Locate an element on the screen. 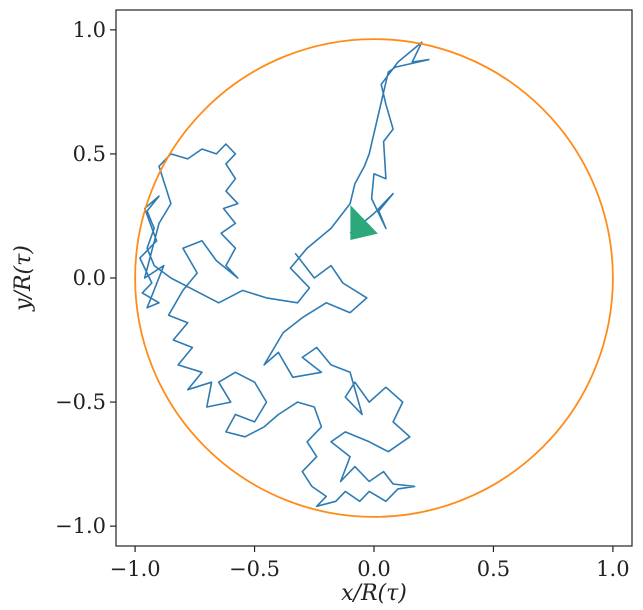 The height and width of the screenshot is (610, 643). y-tick-label: −1.0 is located at coordinates (80, 526).